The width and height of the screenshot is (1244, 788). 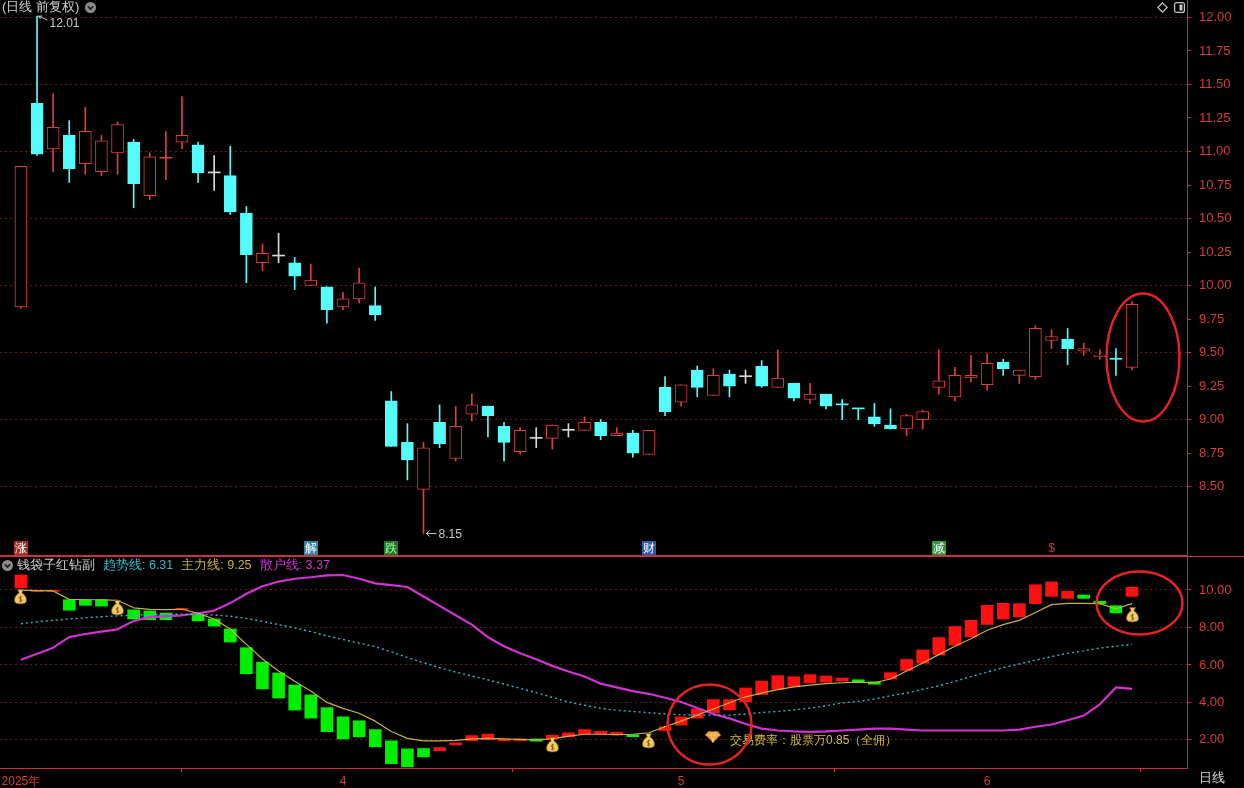 What do you see at coordinates (1051, 548) in the screenshot?
I see `annotation: $` at bounding box center [1051, 548].